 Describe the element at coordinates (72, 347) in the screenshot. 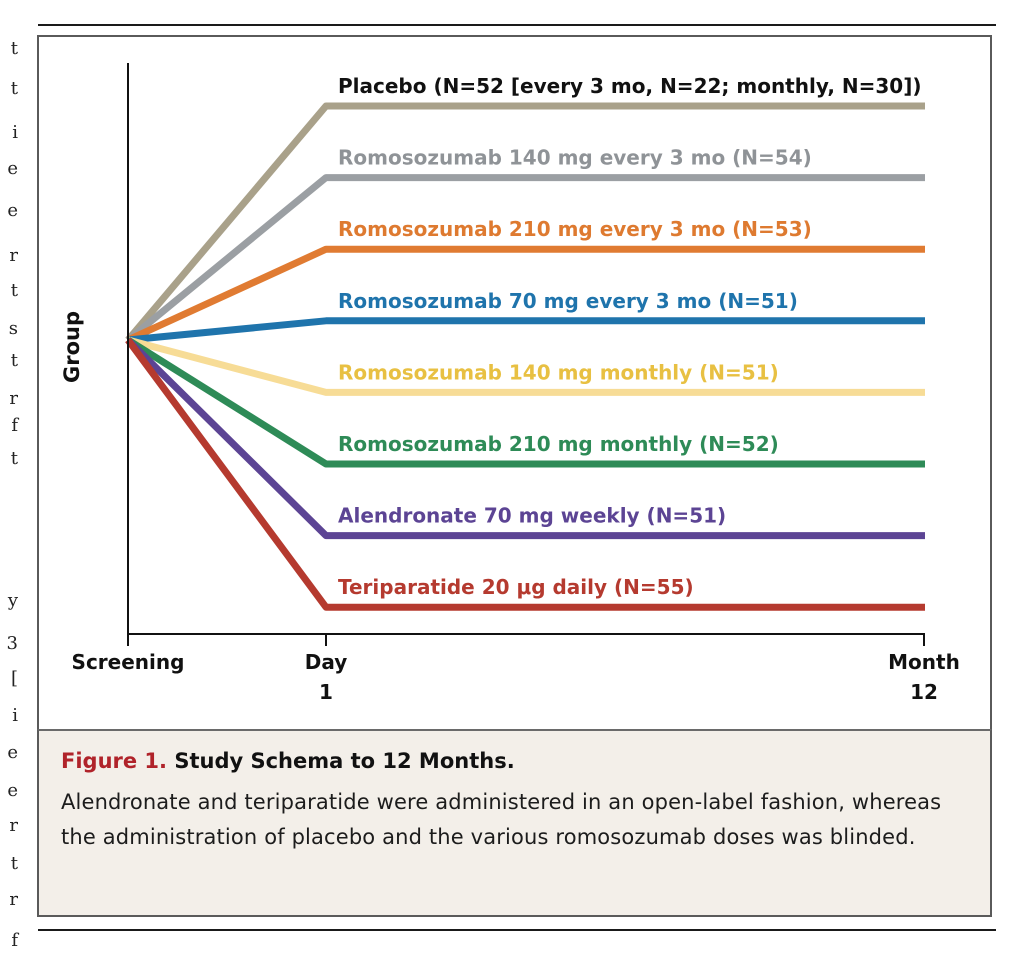

I see `y-axis-label: Group` at that location.